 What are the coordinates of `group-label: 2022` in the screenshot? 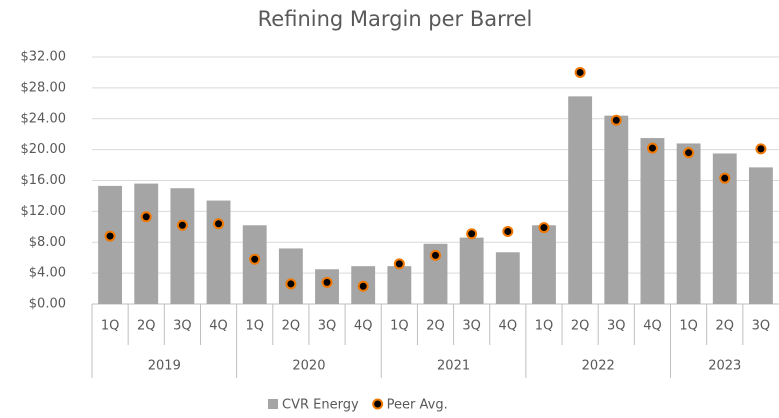 It's located at (598, 366).